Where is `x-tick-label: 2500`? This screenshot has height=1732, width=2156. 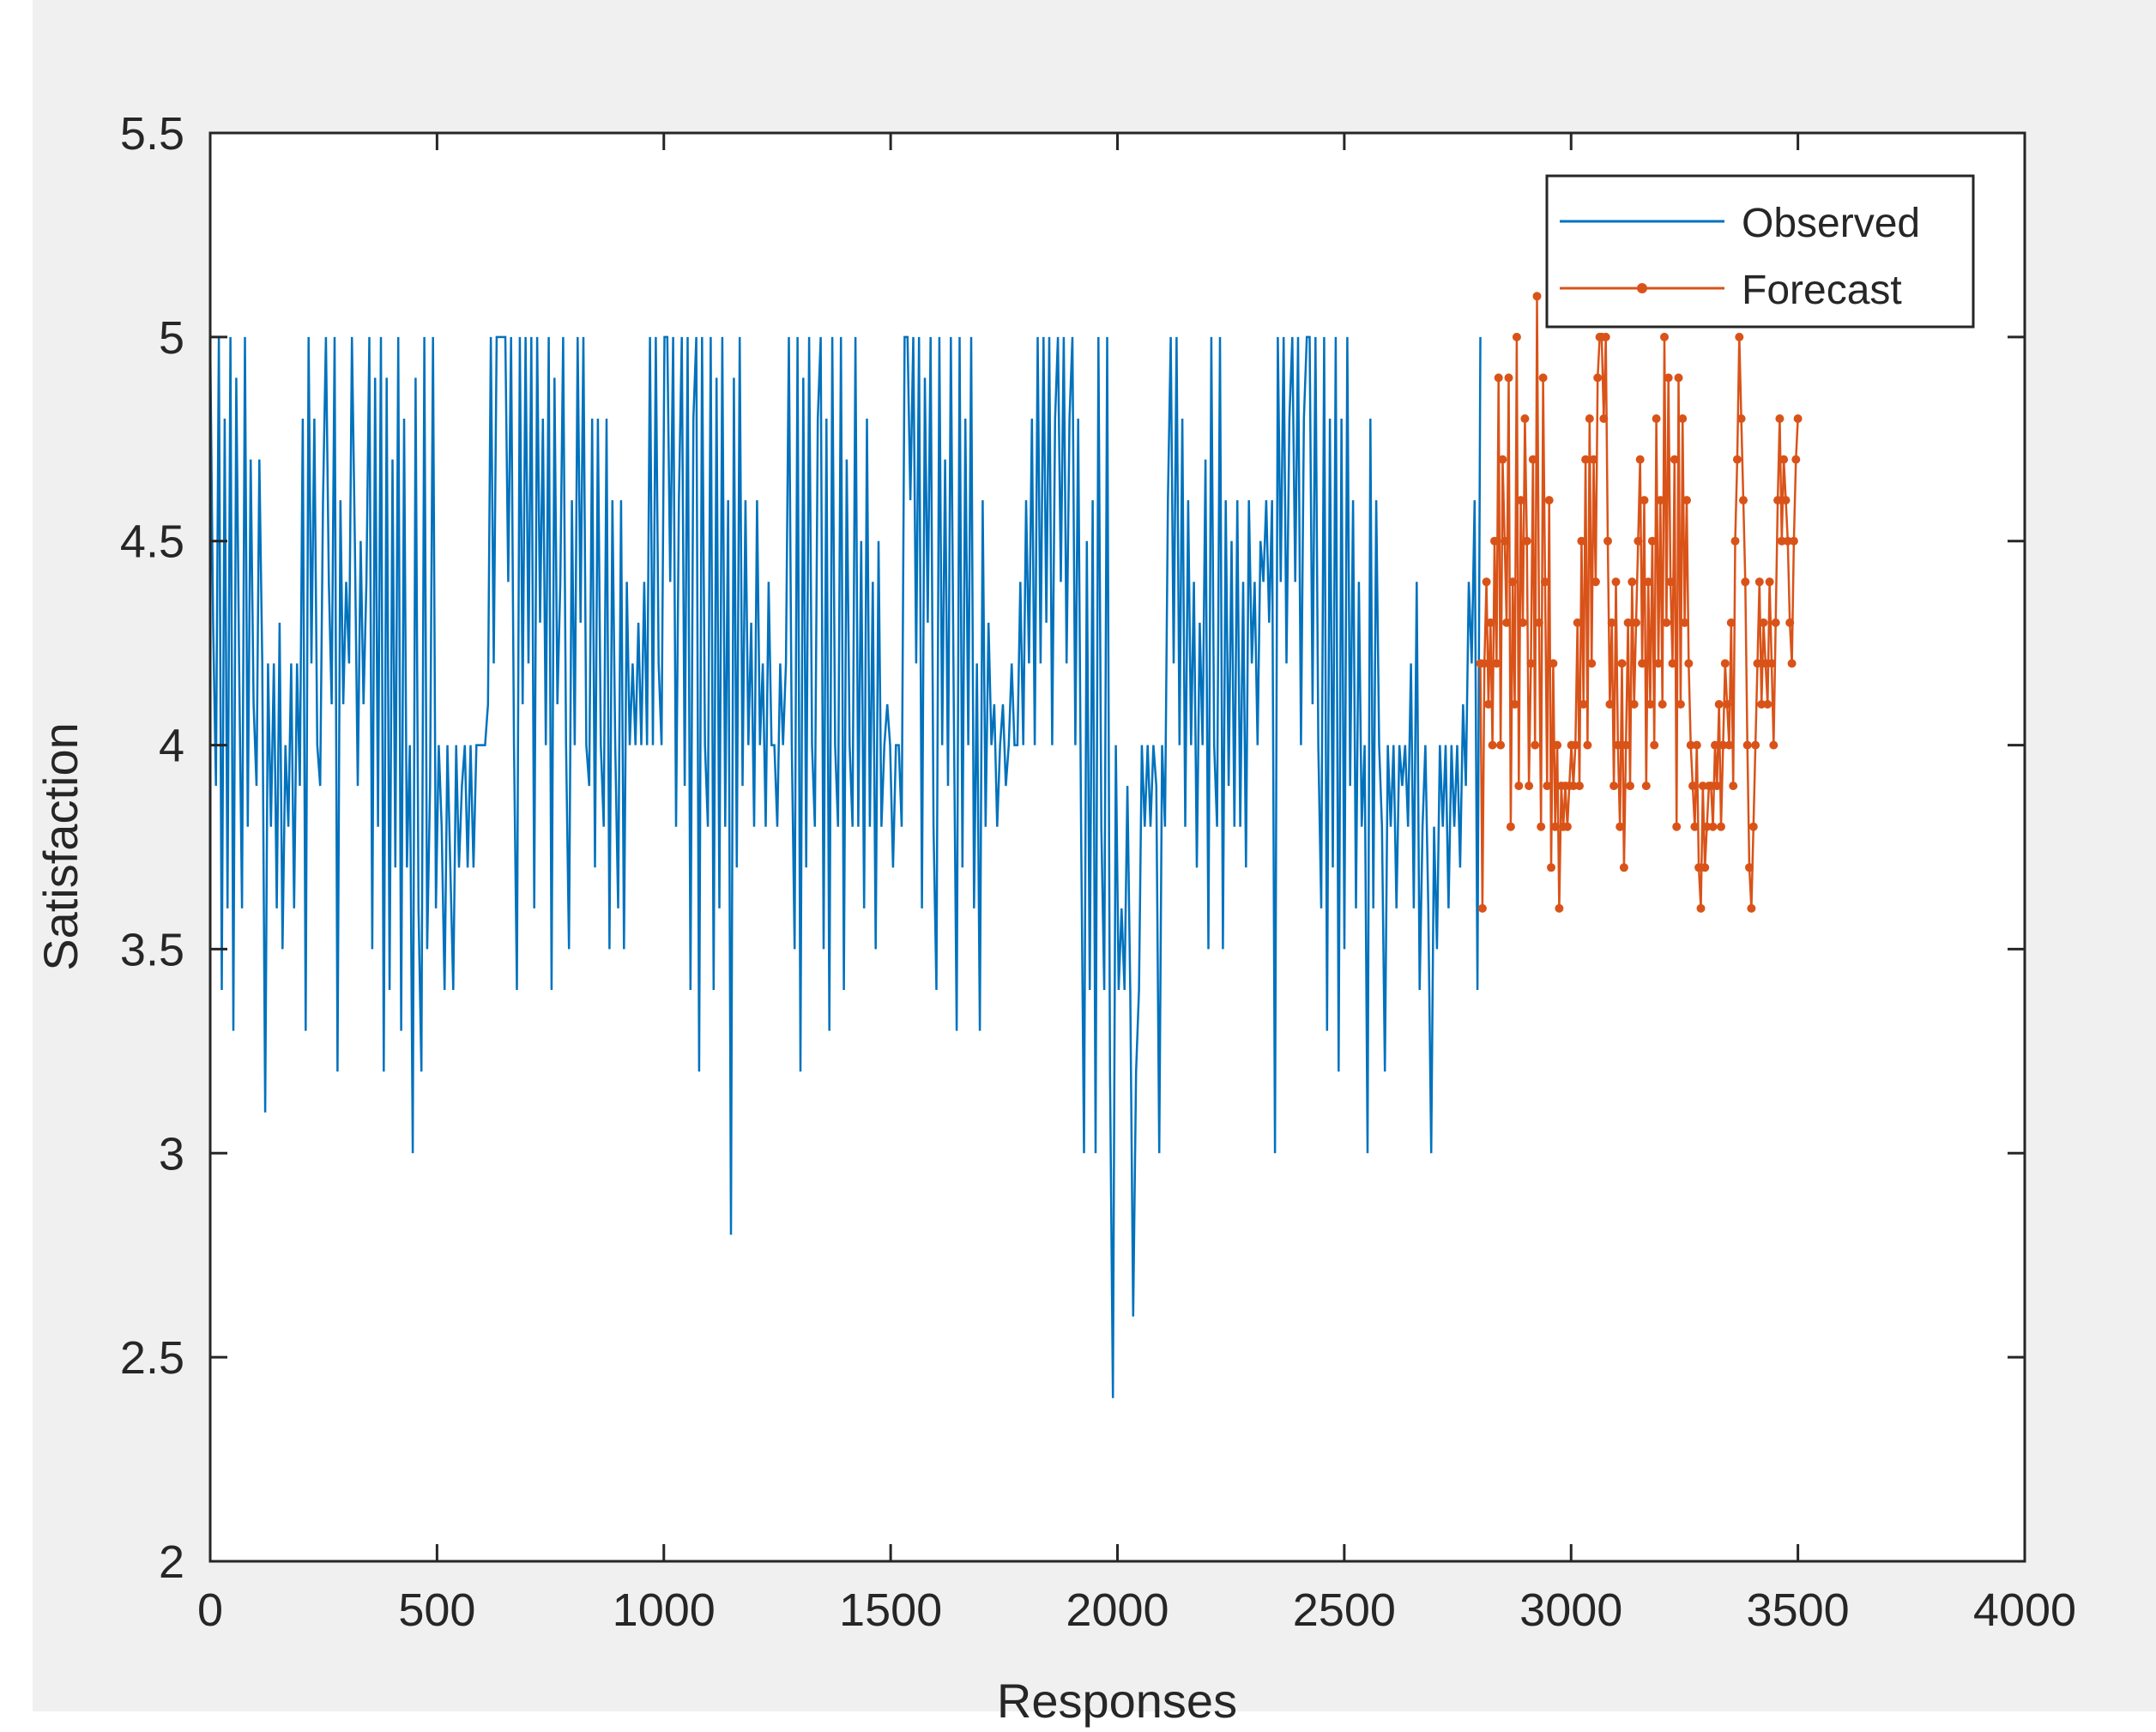 x-tick-label: 2500 is located at coordinates (1344, 1610).